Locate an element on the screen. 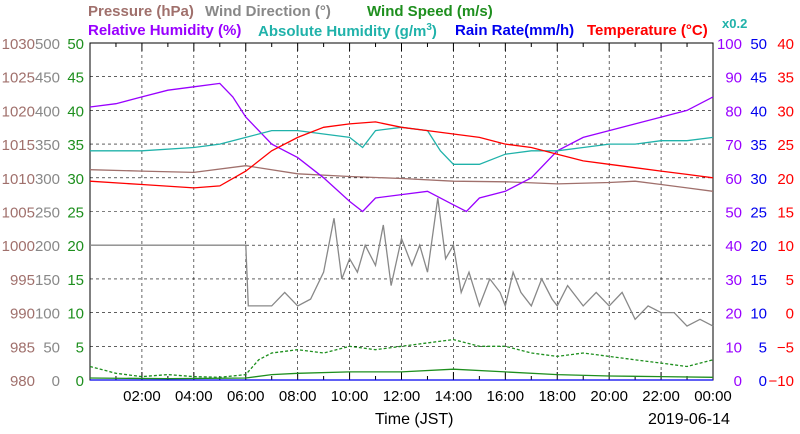  y-tick-label-wind-dir: 50 is located at coordinates (51, 347).